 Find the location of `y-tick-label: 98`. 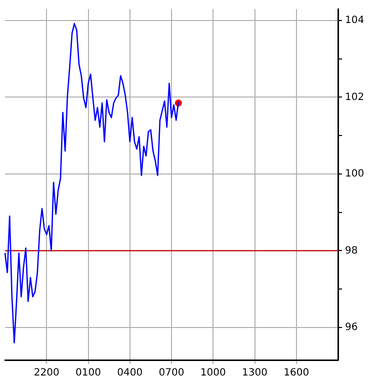

y-tick-label: 98 is located at coordinates (351, 250).